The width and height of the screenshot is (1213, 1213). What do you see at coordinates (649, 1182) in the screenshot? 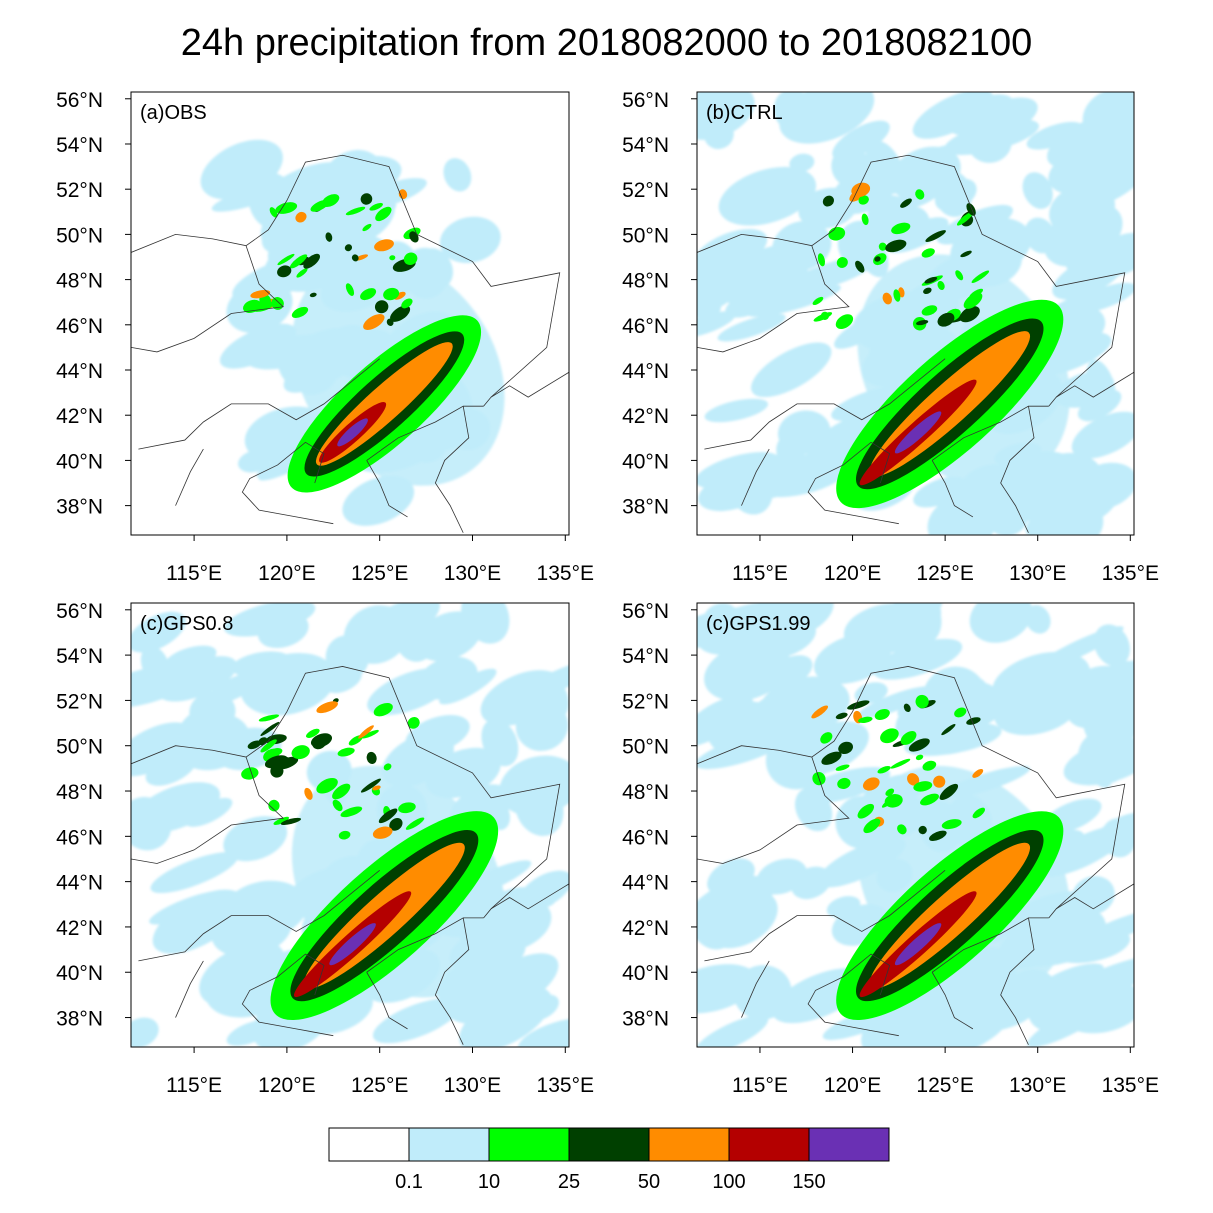
I see `colorbar-label: 50` at bounding box center [649, 1182].